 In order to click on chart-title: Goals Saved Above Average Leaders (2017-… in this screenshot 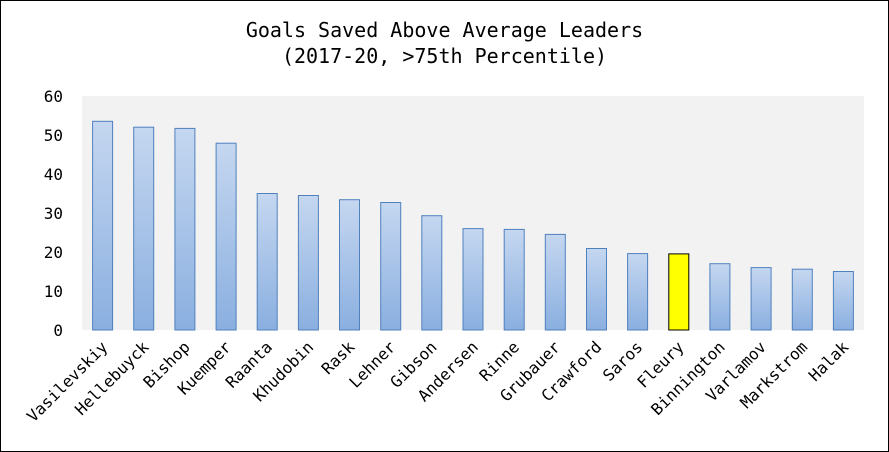, I will do `click(444, 43)`.